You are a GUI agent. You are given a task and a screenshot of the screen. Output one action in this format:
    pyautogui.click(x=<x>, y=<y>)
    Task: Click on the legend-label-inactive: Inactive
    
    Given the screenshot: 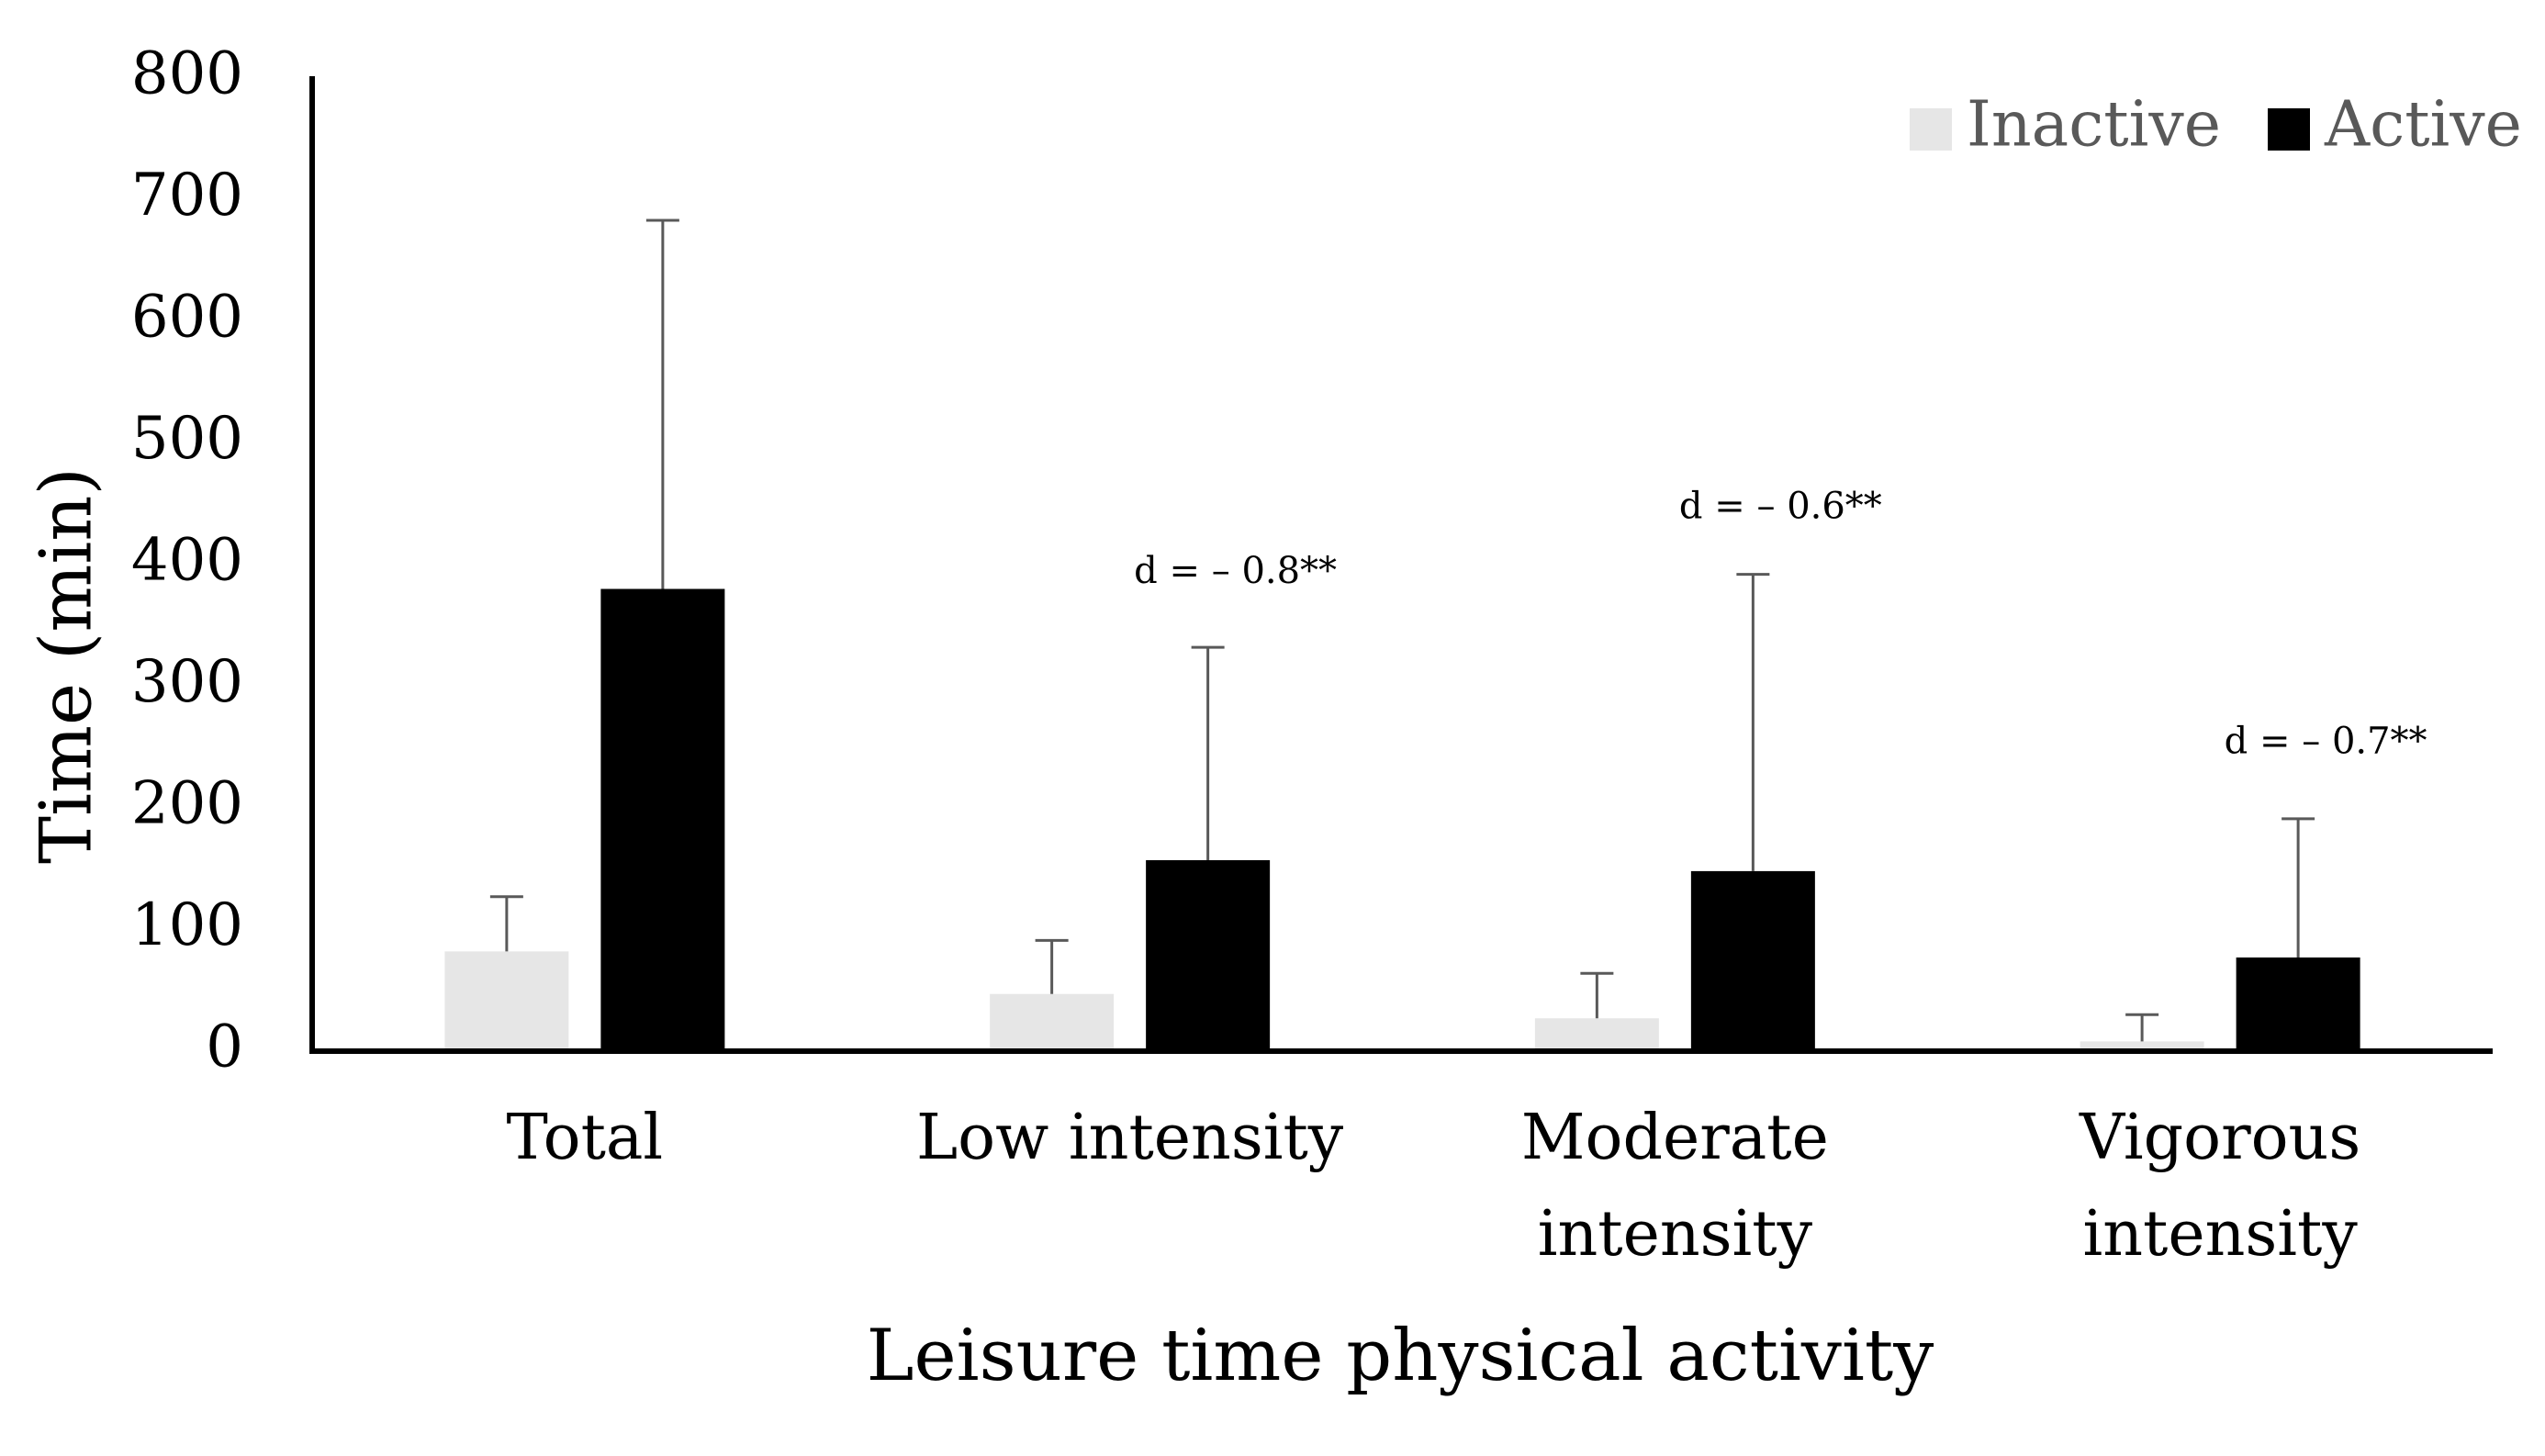 What is the action you would take?
    pyautogui.click(x=2094, y=125)
    